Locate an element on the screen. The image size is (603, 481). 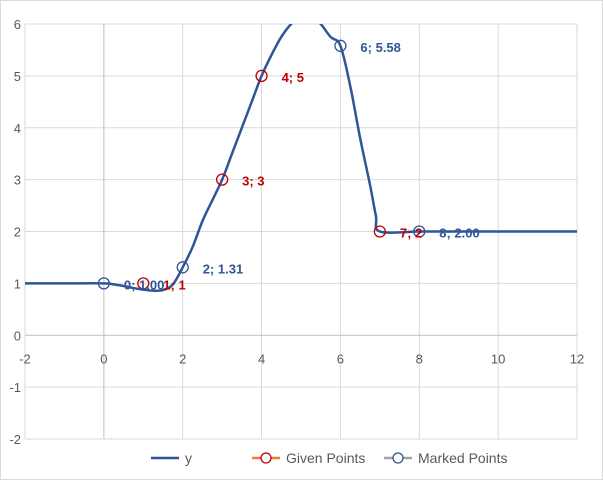
y-tick-label: 0 is located at coordinates (17, 335).